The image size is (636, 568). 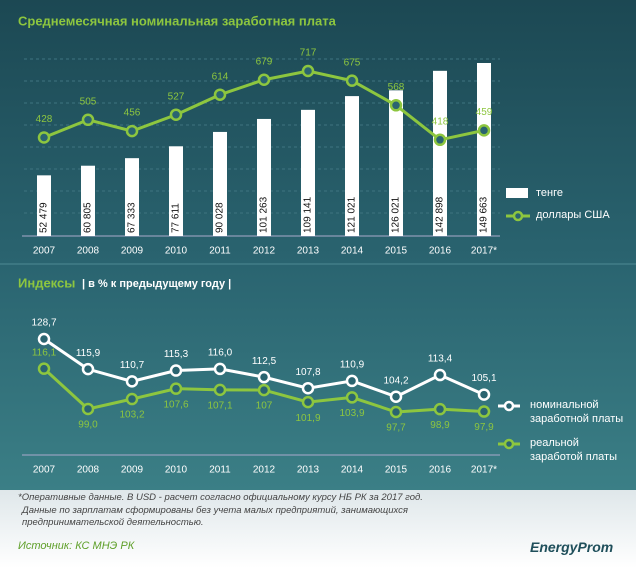 I want to click on panel-foot, so click(x=318, y=529).